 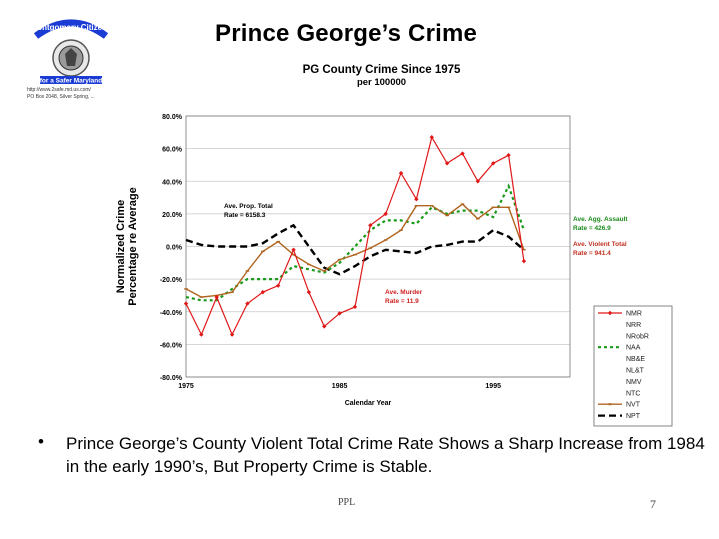 What do you see at coordinates (592, 253) in the screenshot?
I see `annotation-text: Rate = 941.4` at bounding box center [592, 253].